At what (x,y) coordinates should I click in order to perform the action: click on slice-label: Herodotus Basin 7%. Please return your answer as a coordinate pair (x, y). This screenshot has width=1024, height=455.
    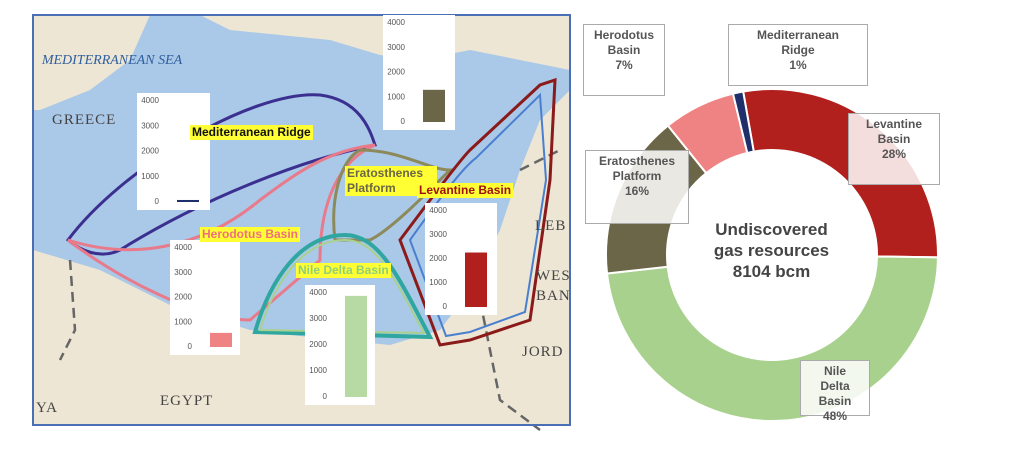
    Looking at the image, I should click on (624, 60).